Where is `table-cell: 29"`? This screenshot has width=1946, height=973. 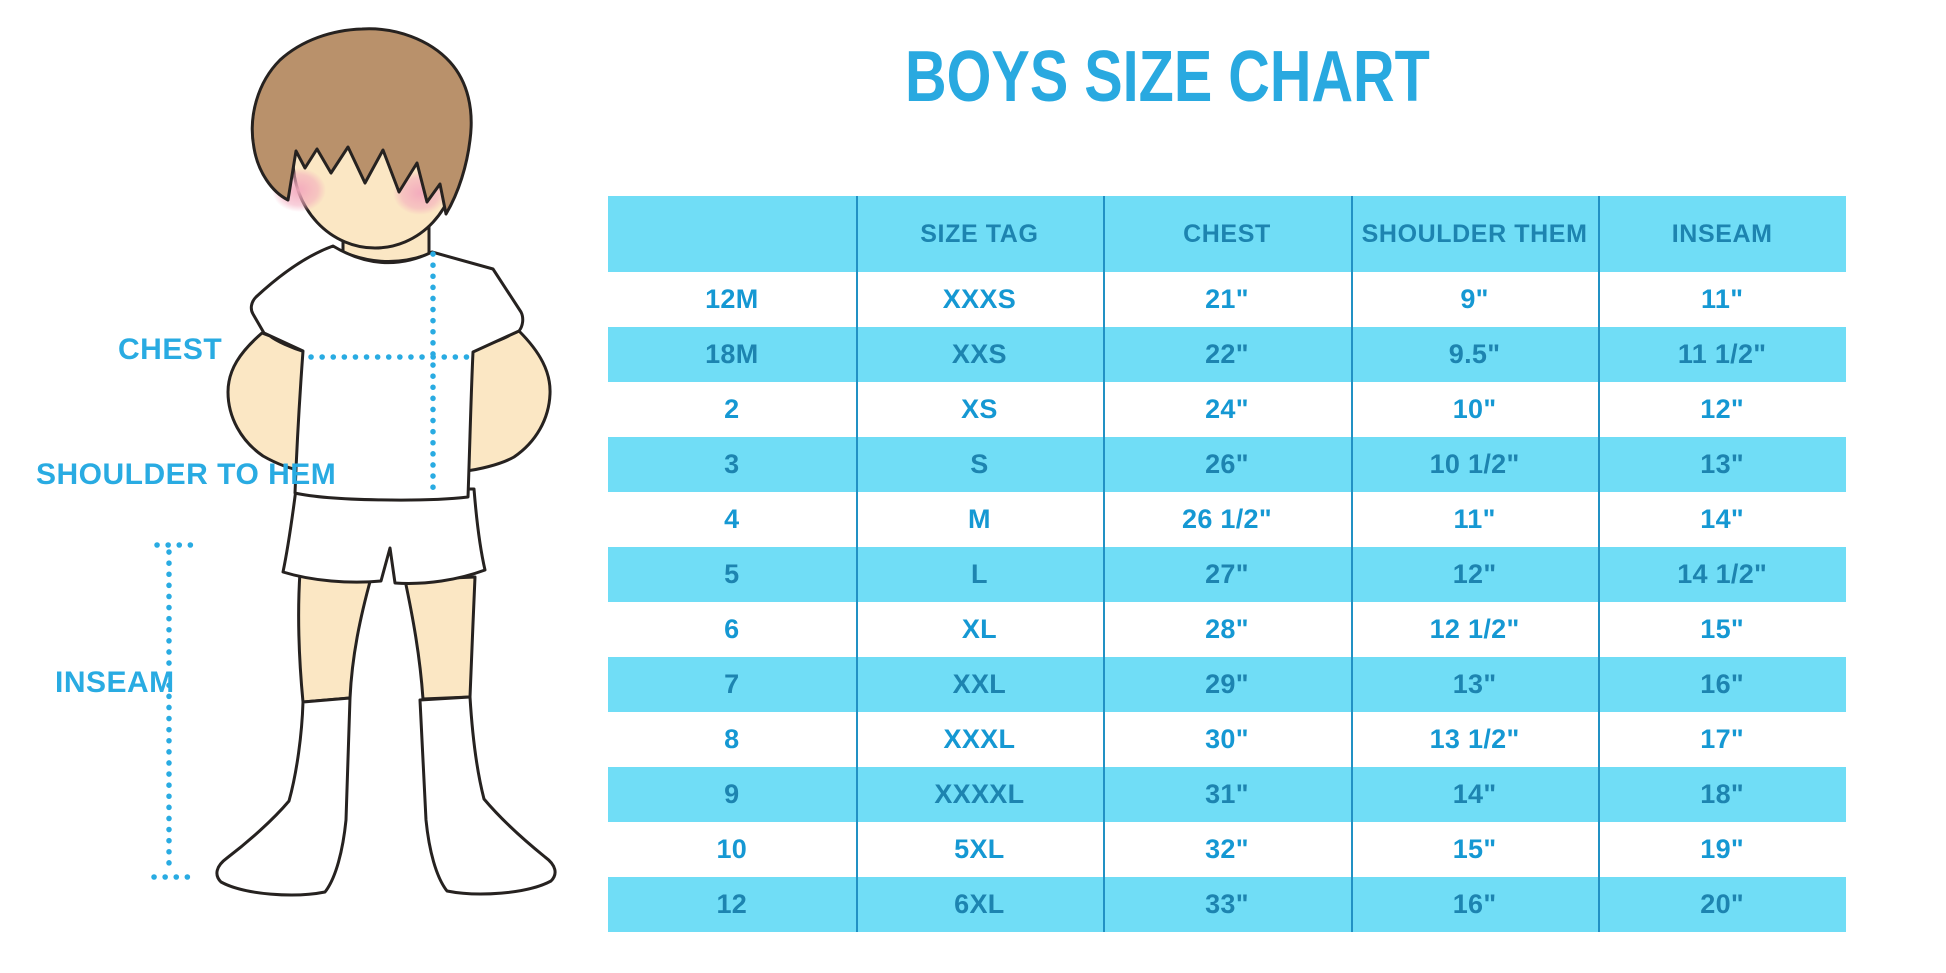
table-cell: 29" is located at coordinates (1227, 684).